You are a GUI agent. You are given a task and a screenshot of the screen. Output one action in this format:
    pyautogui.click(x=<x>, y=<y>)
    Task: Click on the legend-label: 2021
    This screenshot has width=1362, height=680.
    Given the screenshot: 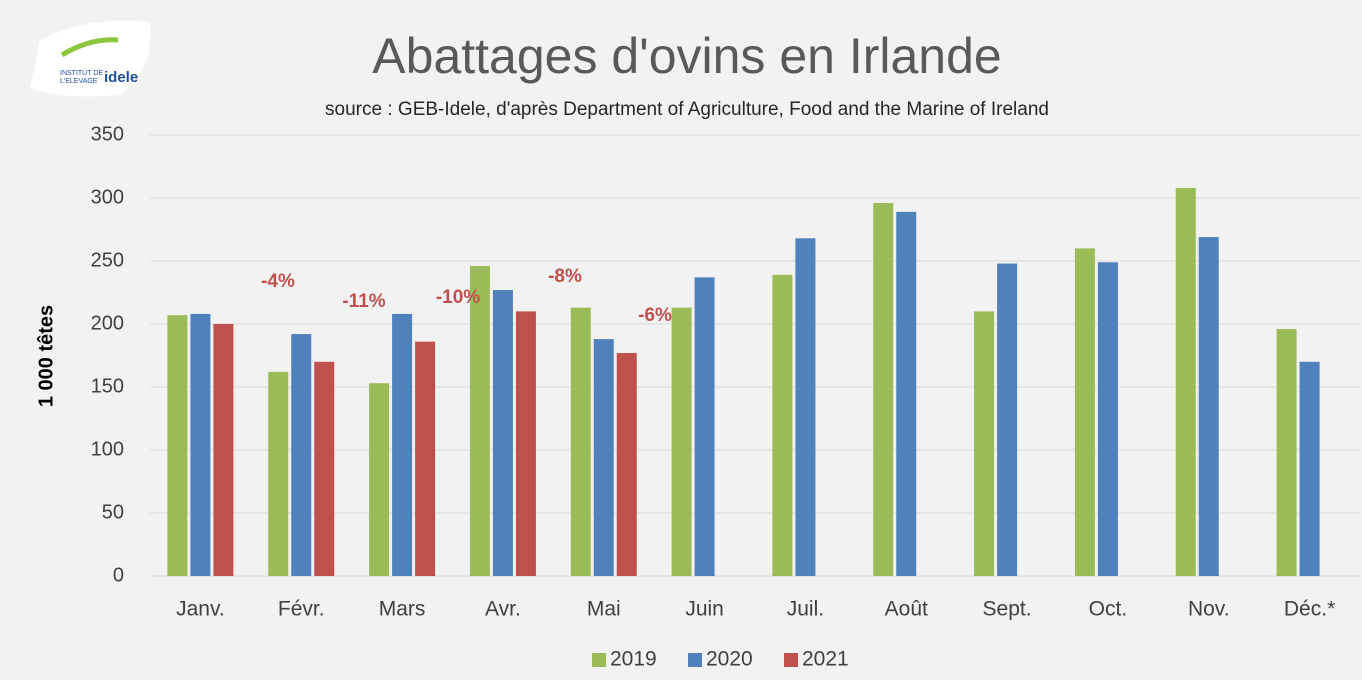 What is the action you would take?
    pyautogui.click(x=825, y=659)
    